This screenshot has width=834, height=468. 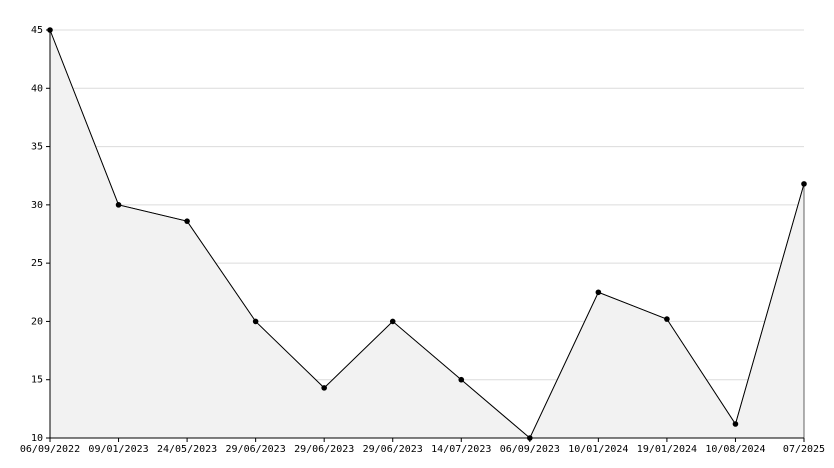 What do you see at coordinates (37, 263) in the screenshot?
I see `y-tick-label: 25` at bounding box center [37, 263].